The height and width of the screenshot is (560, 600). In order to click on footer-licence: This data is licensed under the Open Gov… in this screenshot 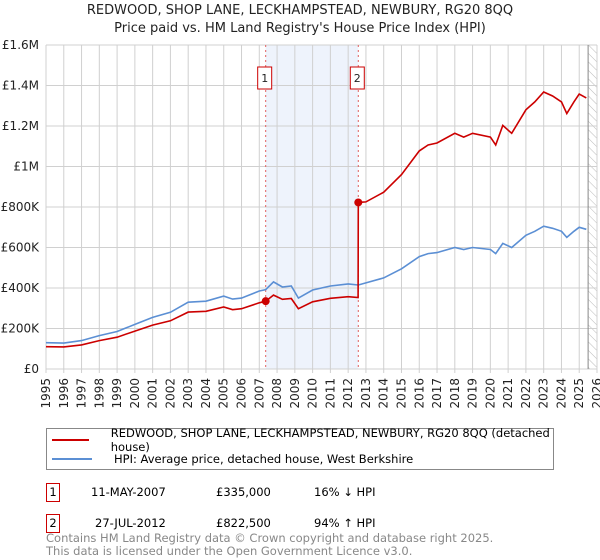, I will do `click(229, 551)`.